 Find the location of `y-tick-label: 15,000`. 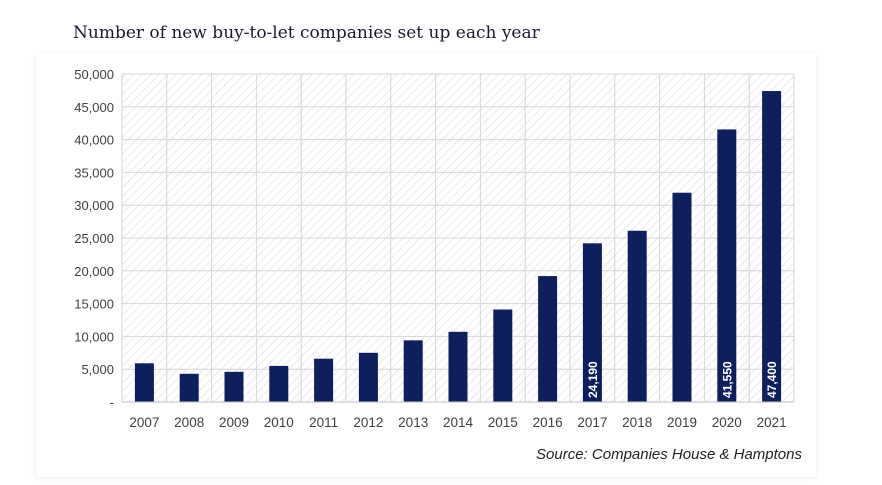

y-tick-label: 15,000 is located at coordinates (94, 304).